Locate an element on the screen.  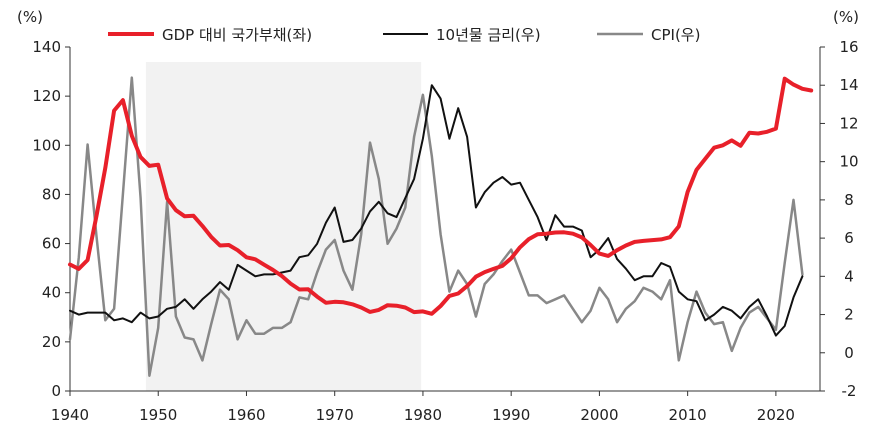
left-tick-label: 60 is located at coordinates (51, 244).